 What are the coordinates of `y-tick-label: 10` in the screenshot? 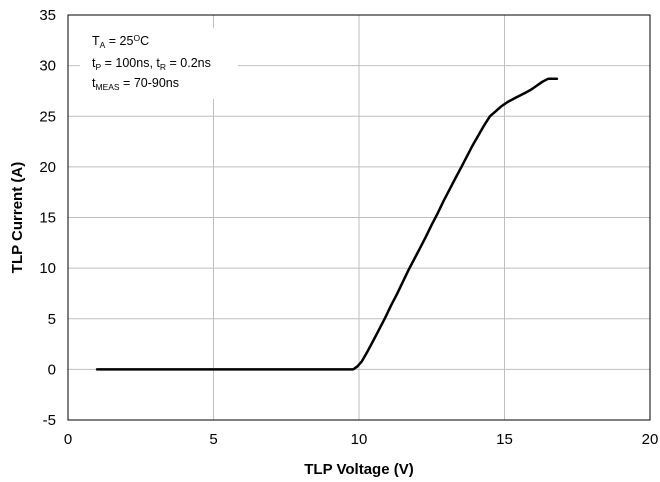 It's located at (47, 268).